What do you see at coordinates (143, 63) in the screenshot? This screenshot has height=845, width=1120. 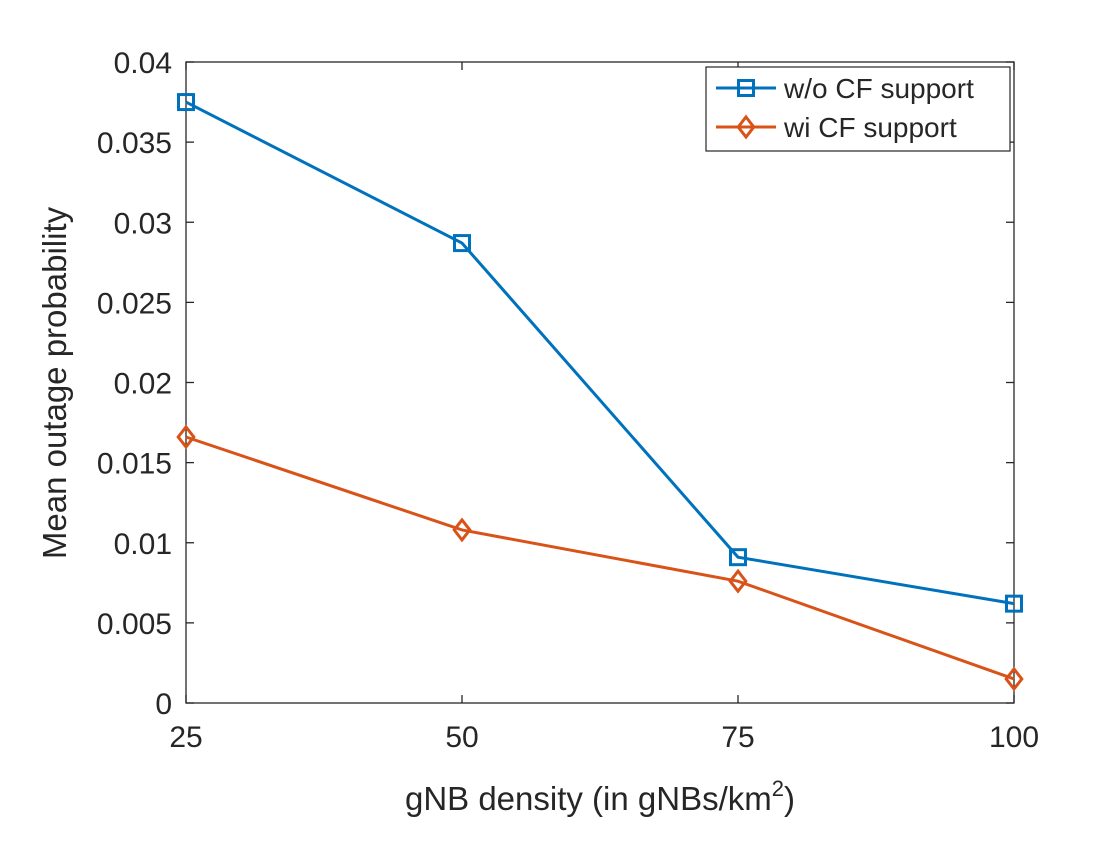 I see `y-tick-label: 0.04` at bounding box center [143, 63].